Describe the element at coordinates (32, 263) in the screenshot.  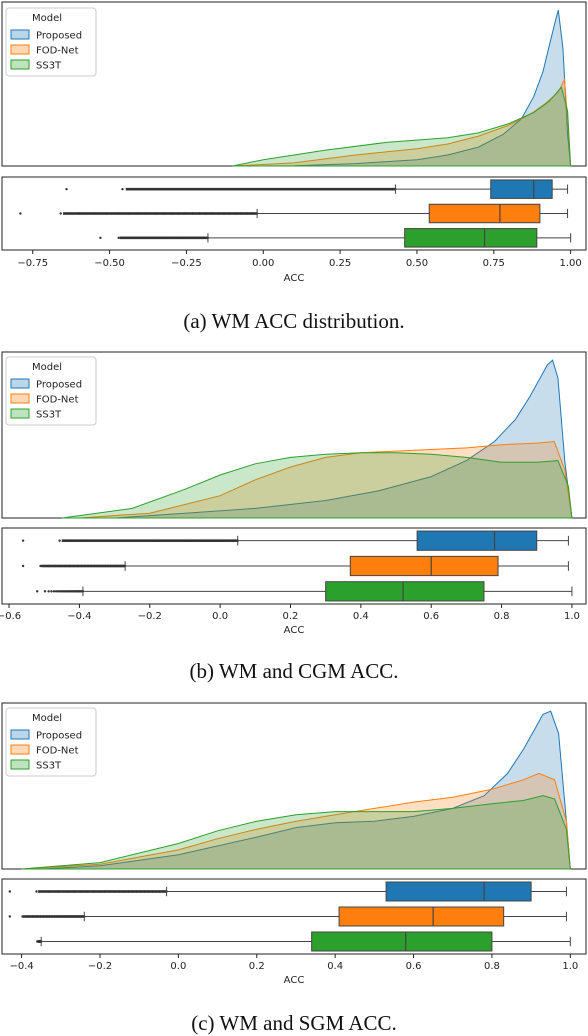
I see `x-tick-label: −0.75` at that location.